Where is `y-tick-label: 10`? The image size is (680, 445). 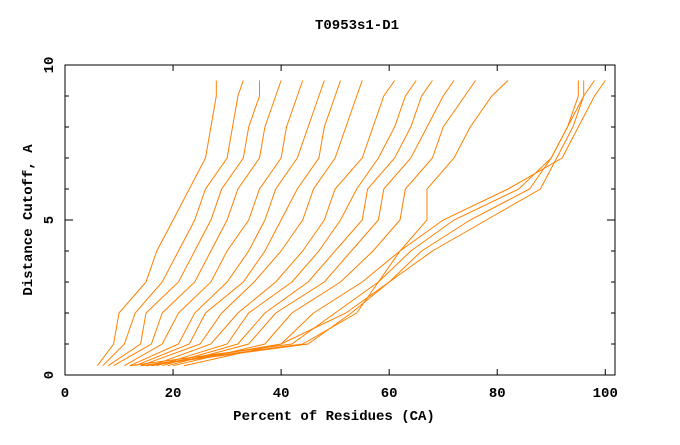
y-tick-label: 10 is located at coordinates (50, 65).